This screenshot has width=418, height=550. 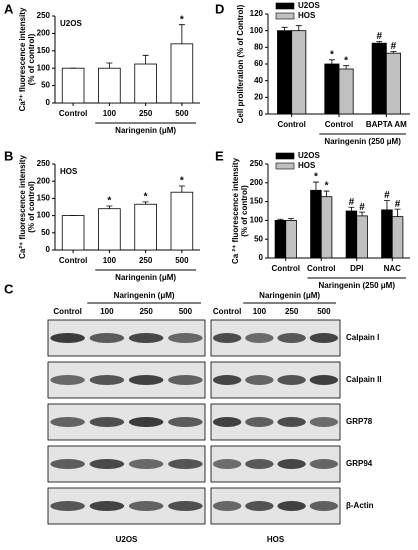 I want to click on group-label: Naringenin (μM), so click(x=145, y=130).